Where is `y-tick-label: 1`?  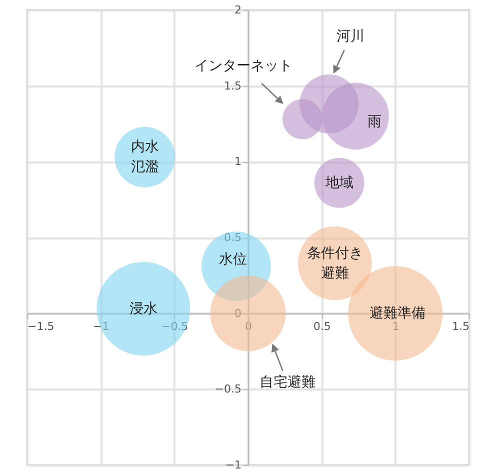 y-tick-label: 1 is located at coordinates (238, 161).